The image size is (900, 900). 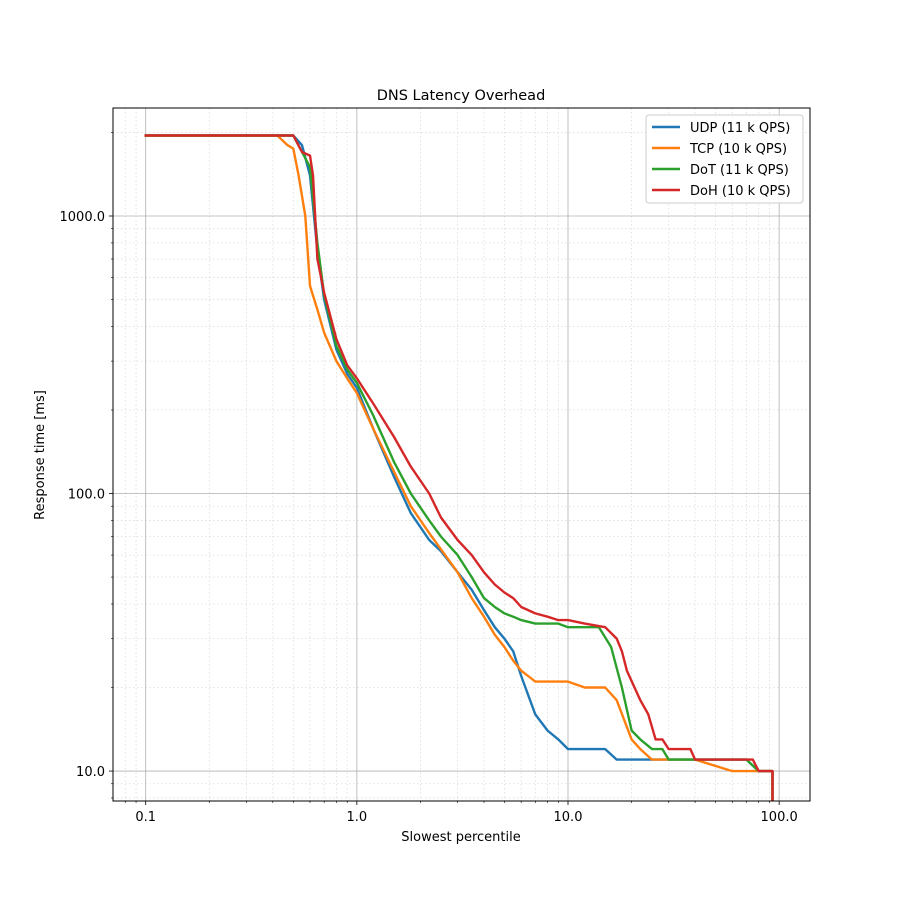 What do you see at coordinates (739, 170) in the screenshot?
I see `legend-label: DoT (11 k QPS)` at bounding box center [739, 170].